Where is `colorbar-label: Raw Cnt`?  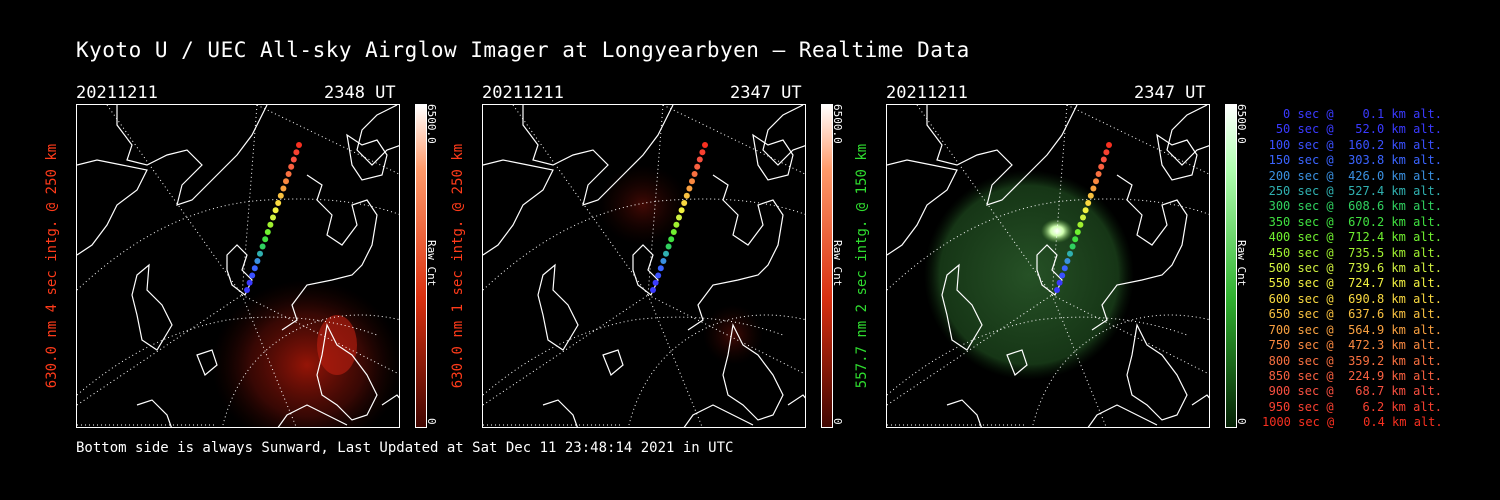
colorbar-label: Raw Cnt is located at coordinates (431, 263).